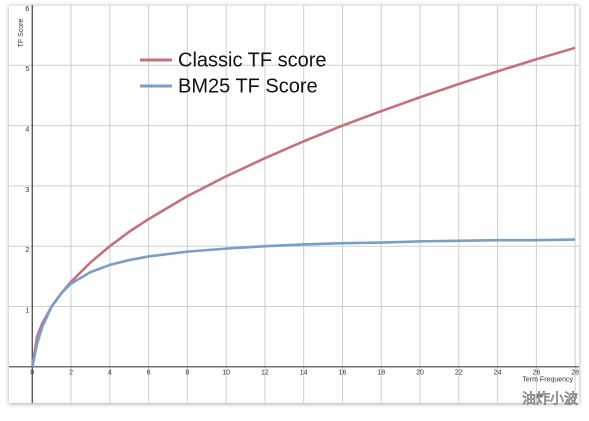 Image resolution: width=589 pixels, height=421 pixels. What do you see at coordinates (550, 399) in the screenshot?
I see `watermark: 油炸小波` at bounding box center [550, 399].